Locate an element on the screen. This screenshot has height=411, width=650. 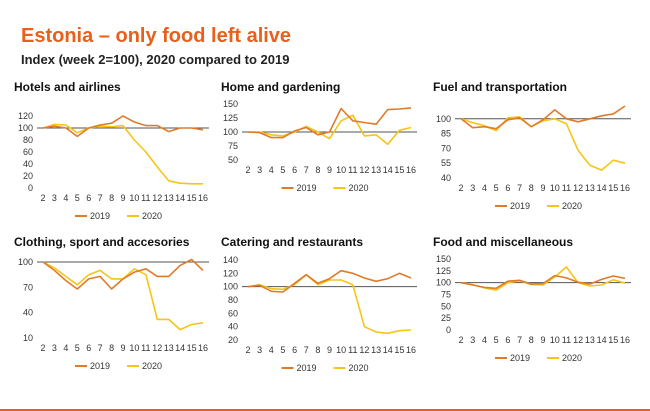
chart-title: Fuel and transportation is located at coordinates (500, 87).